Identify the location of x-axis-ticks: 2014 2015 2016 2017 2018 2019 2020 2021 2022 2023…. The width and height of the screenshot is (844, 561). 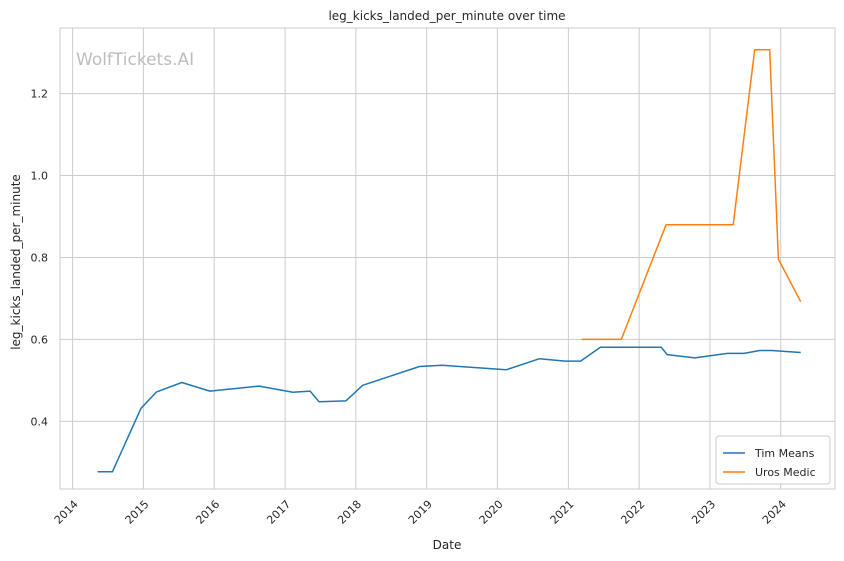
(420, 512).